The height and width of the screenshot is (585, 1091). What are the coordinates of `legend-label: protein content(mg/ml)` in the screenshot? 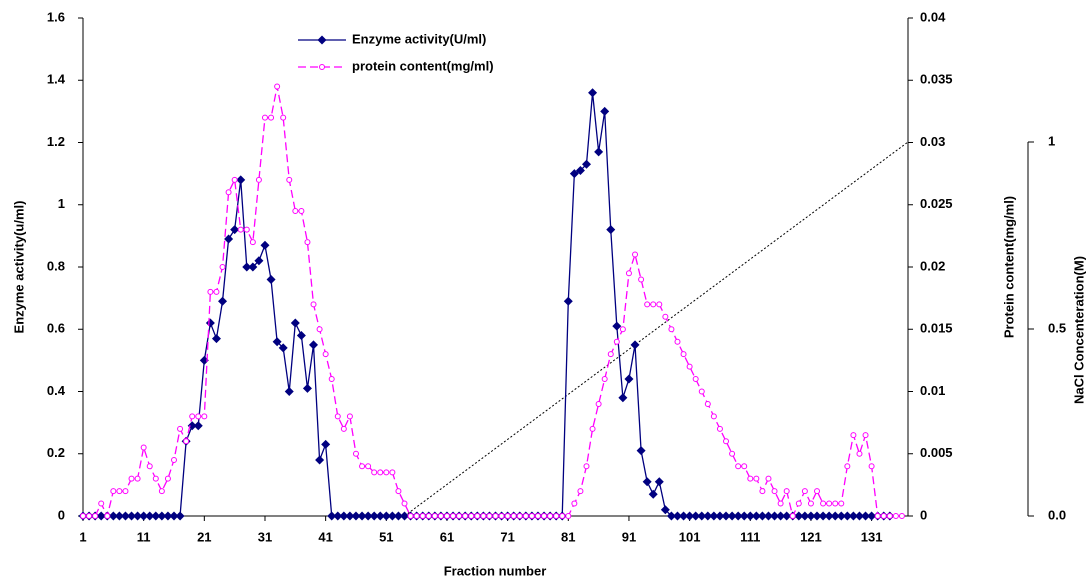 It's located at (423, 65).